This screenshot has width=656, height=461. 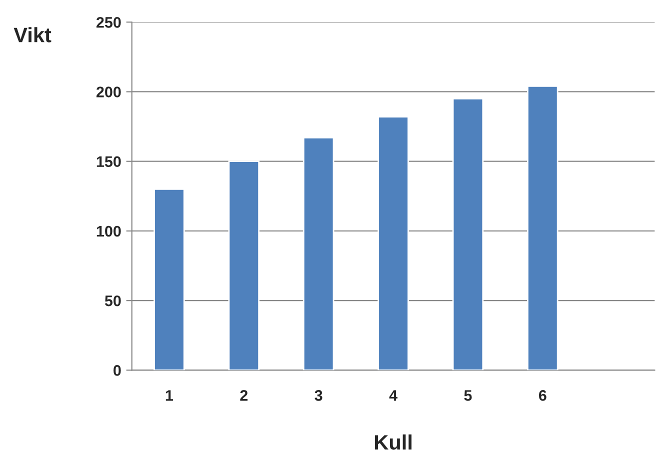 I want to click on x-tick-label: 5, so click(x=468, y=395).